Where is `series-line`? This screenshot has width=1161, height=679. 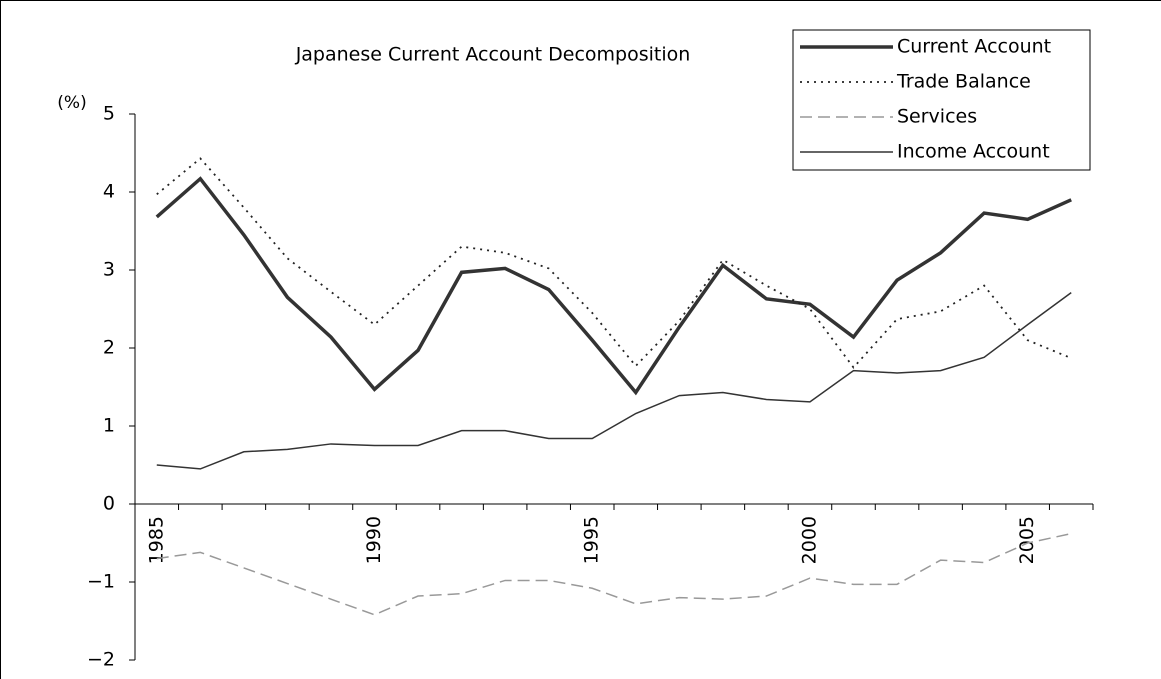 series-line is located at coordinates (614, 574).